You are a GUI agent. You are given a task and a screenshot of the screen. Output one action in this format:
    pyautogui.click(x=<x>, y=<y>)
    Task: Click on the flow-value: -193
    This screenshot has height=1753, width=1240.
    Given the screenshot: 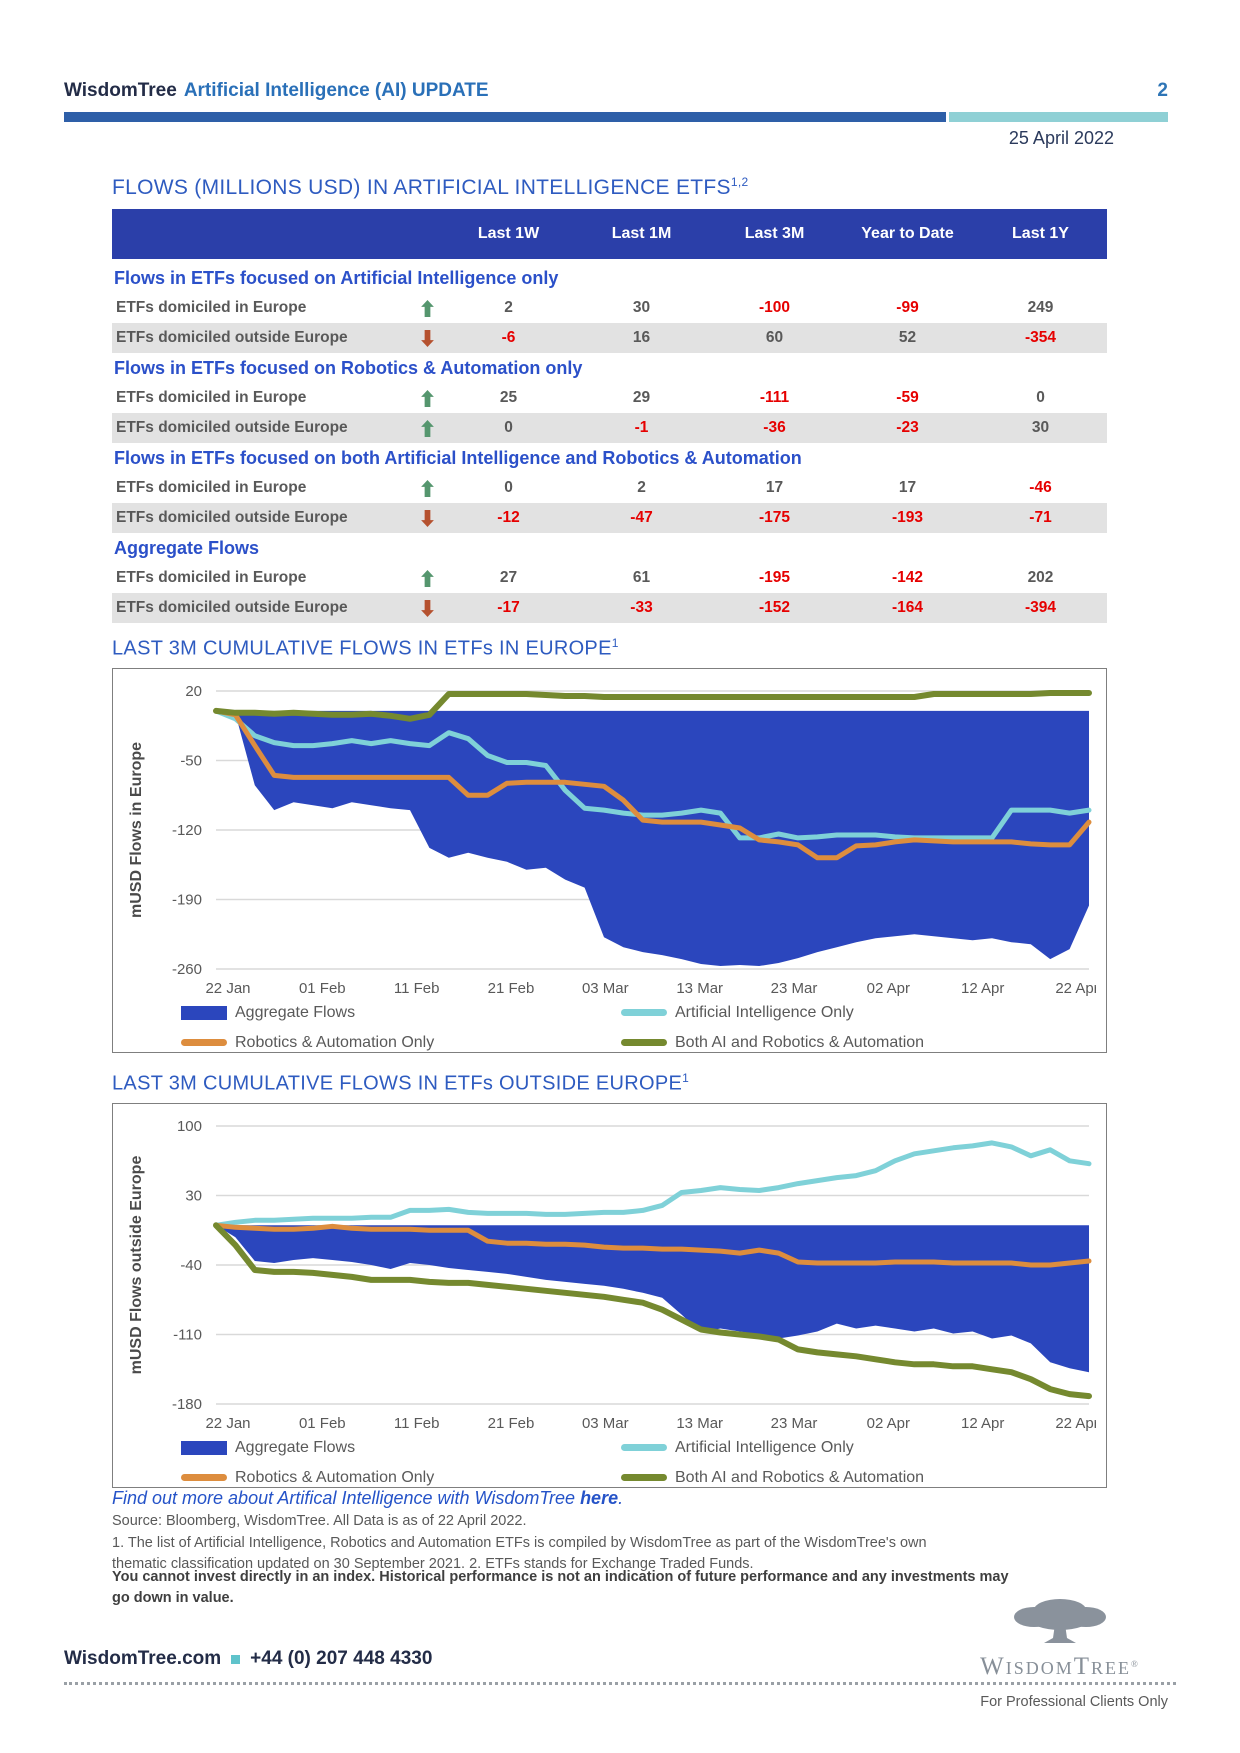 What is the action you would take?
    pyautogui.click(x=907, y=517)
    